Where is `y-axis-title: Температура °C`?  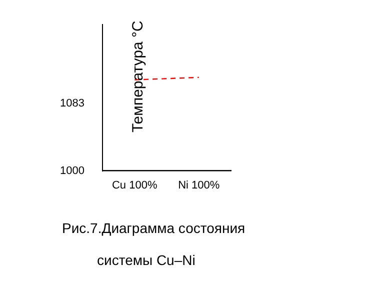 y-axis-title: Температура °C is located at coordinates (138, 76).